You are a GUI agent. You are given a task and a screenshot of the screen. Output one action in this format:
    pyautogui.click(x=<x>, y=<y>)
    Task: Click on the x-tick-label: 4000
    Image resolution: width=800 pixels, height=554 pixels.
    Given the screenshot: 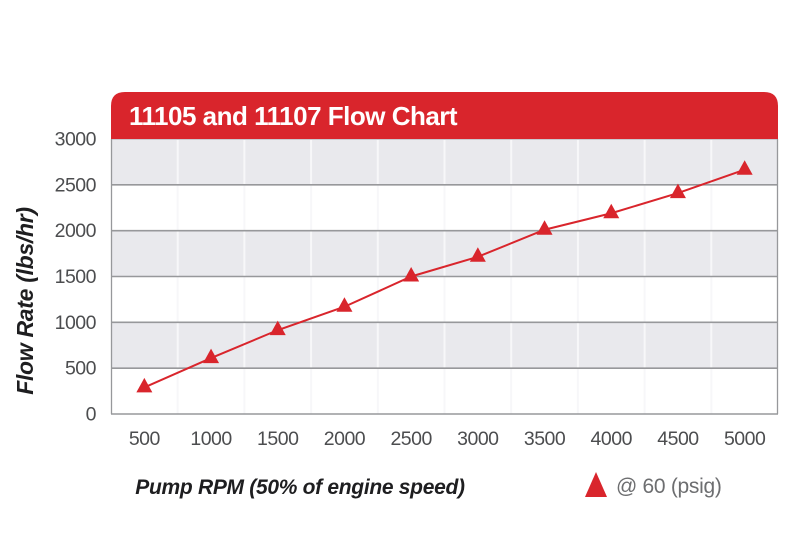 What is the action you would take?
    pyautogui.click(x=612, y=439)
    